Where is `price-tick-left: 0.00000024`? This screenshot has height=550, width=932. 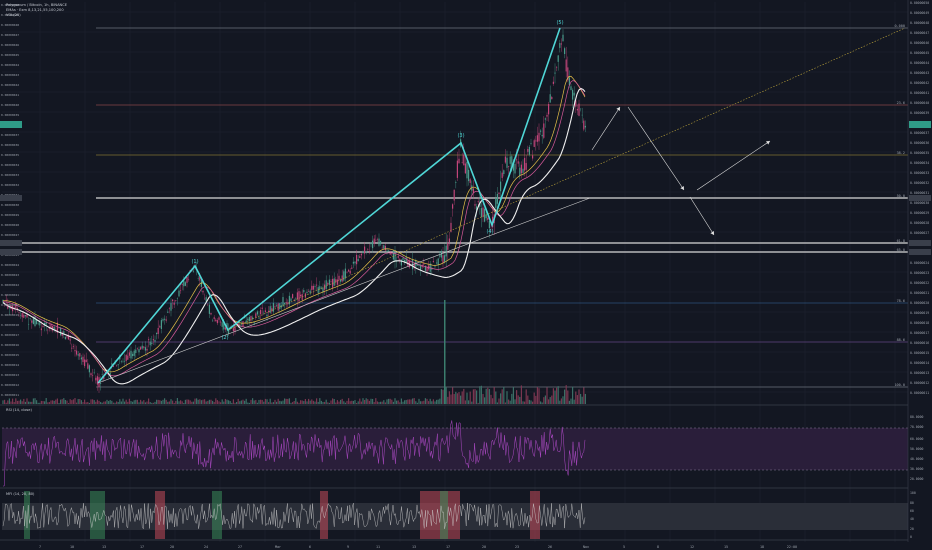
price-tick-left: 0.00000024 is located at coordinates (10, 265).